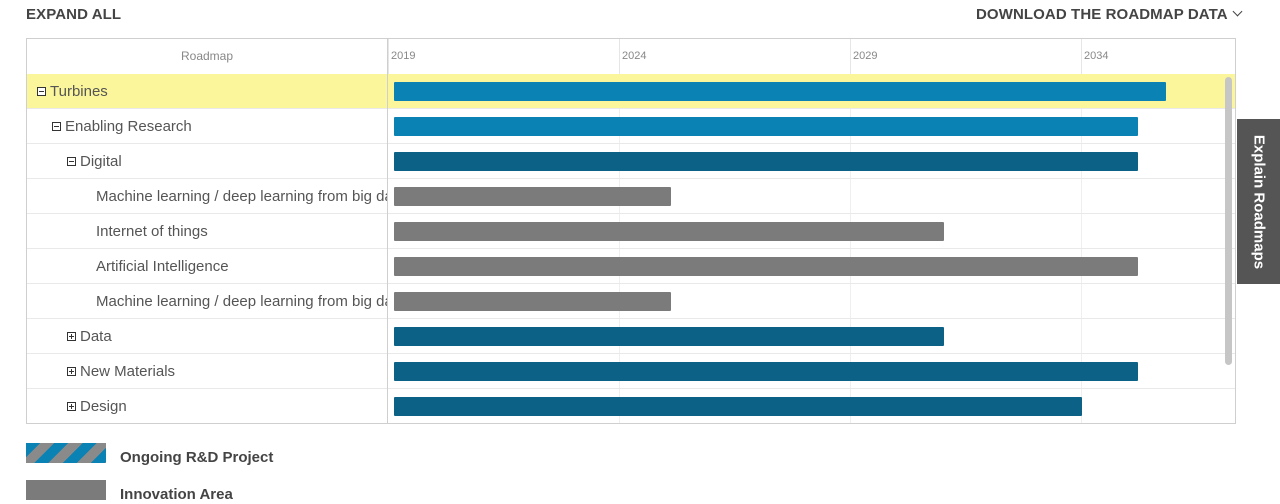  I want to click on timeline-tick-label: 2024, so click(632, 56).